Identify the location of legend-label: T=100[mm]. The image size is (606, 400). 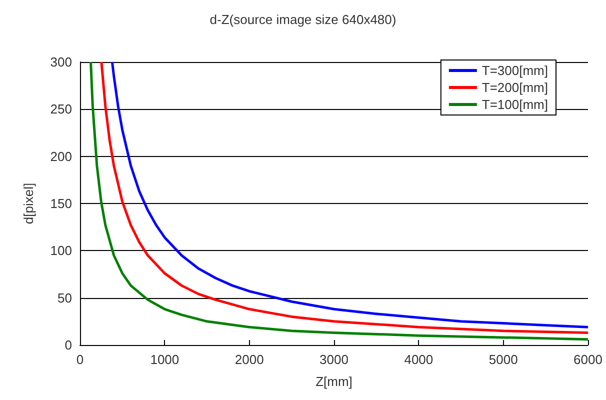
(515, 104).